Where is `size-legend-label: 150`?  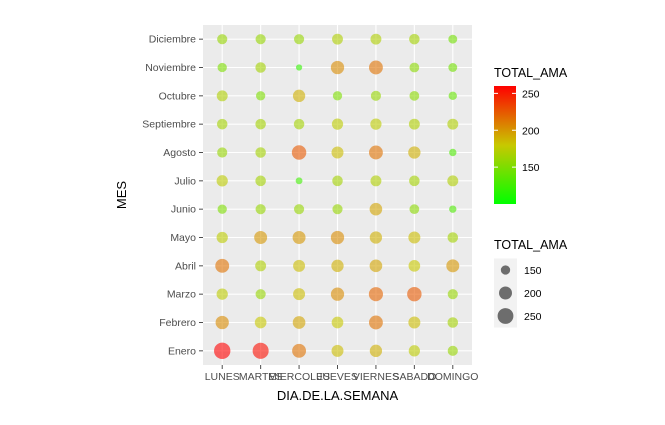
size-legend-label: 150 is located at coordinates (533, 271).